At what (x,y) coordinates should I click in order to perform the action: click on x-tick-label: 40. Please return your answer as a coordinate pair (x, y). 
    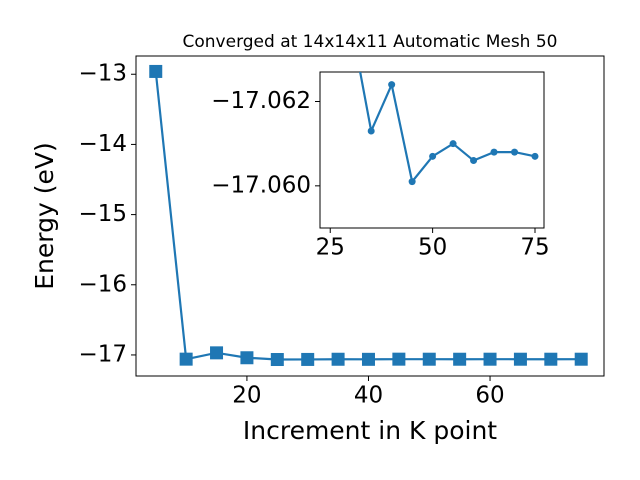
    Looking at the image, I should click on (368, 396).